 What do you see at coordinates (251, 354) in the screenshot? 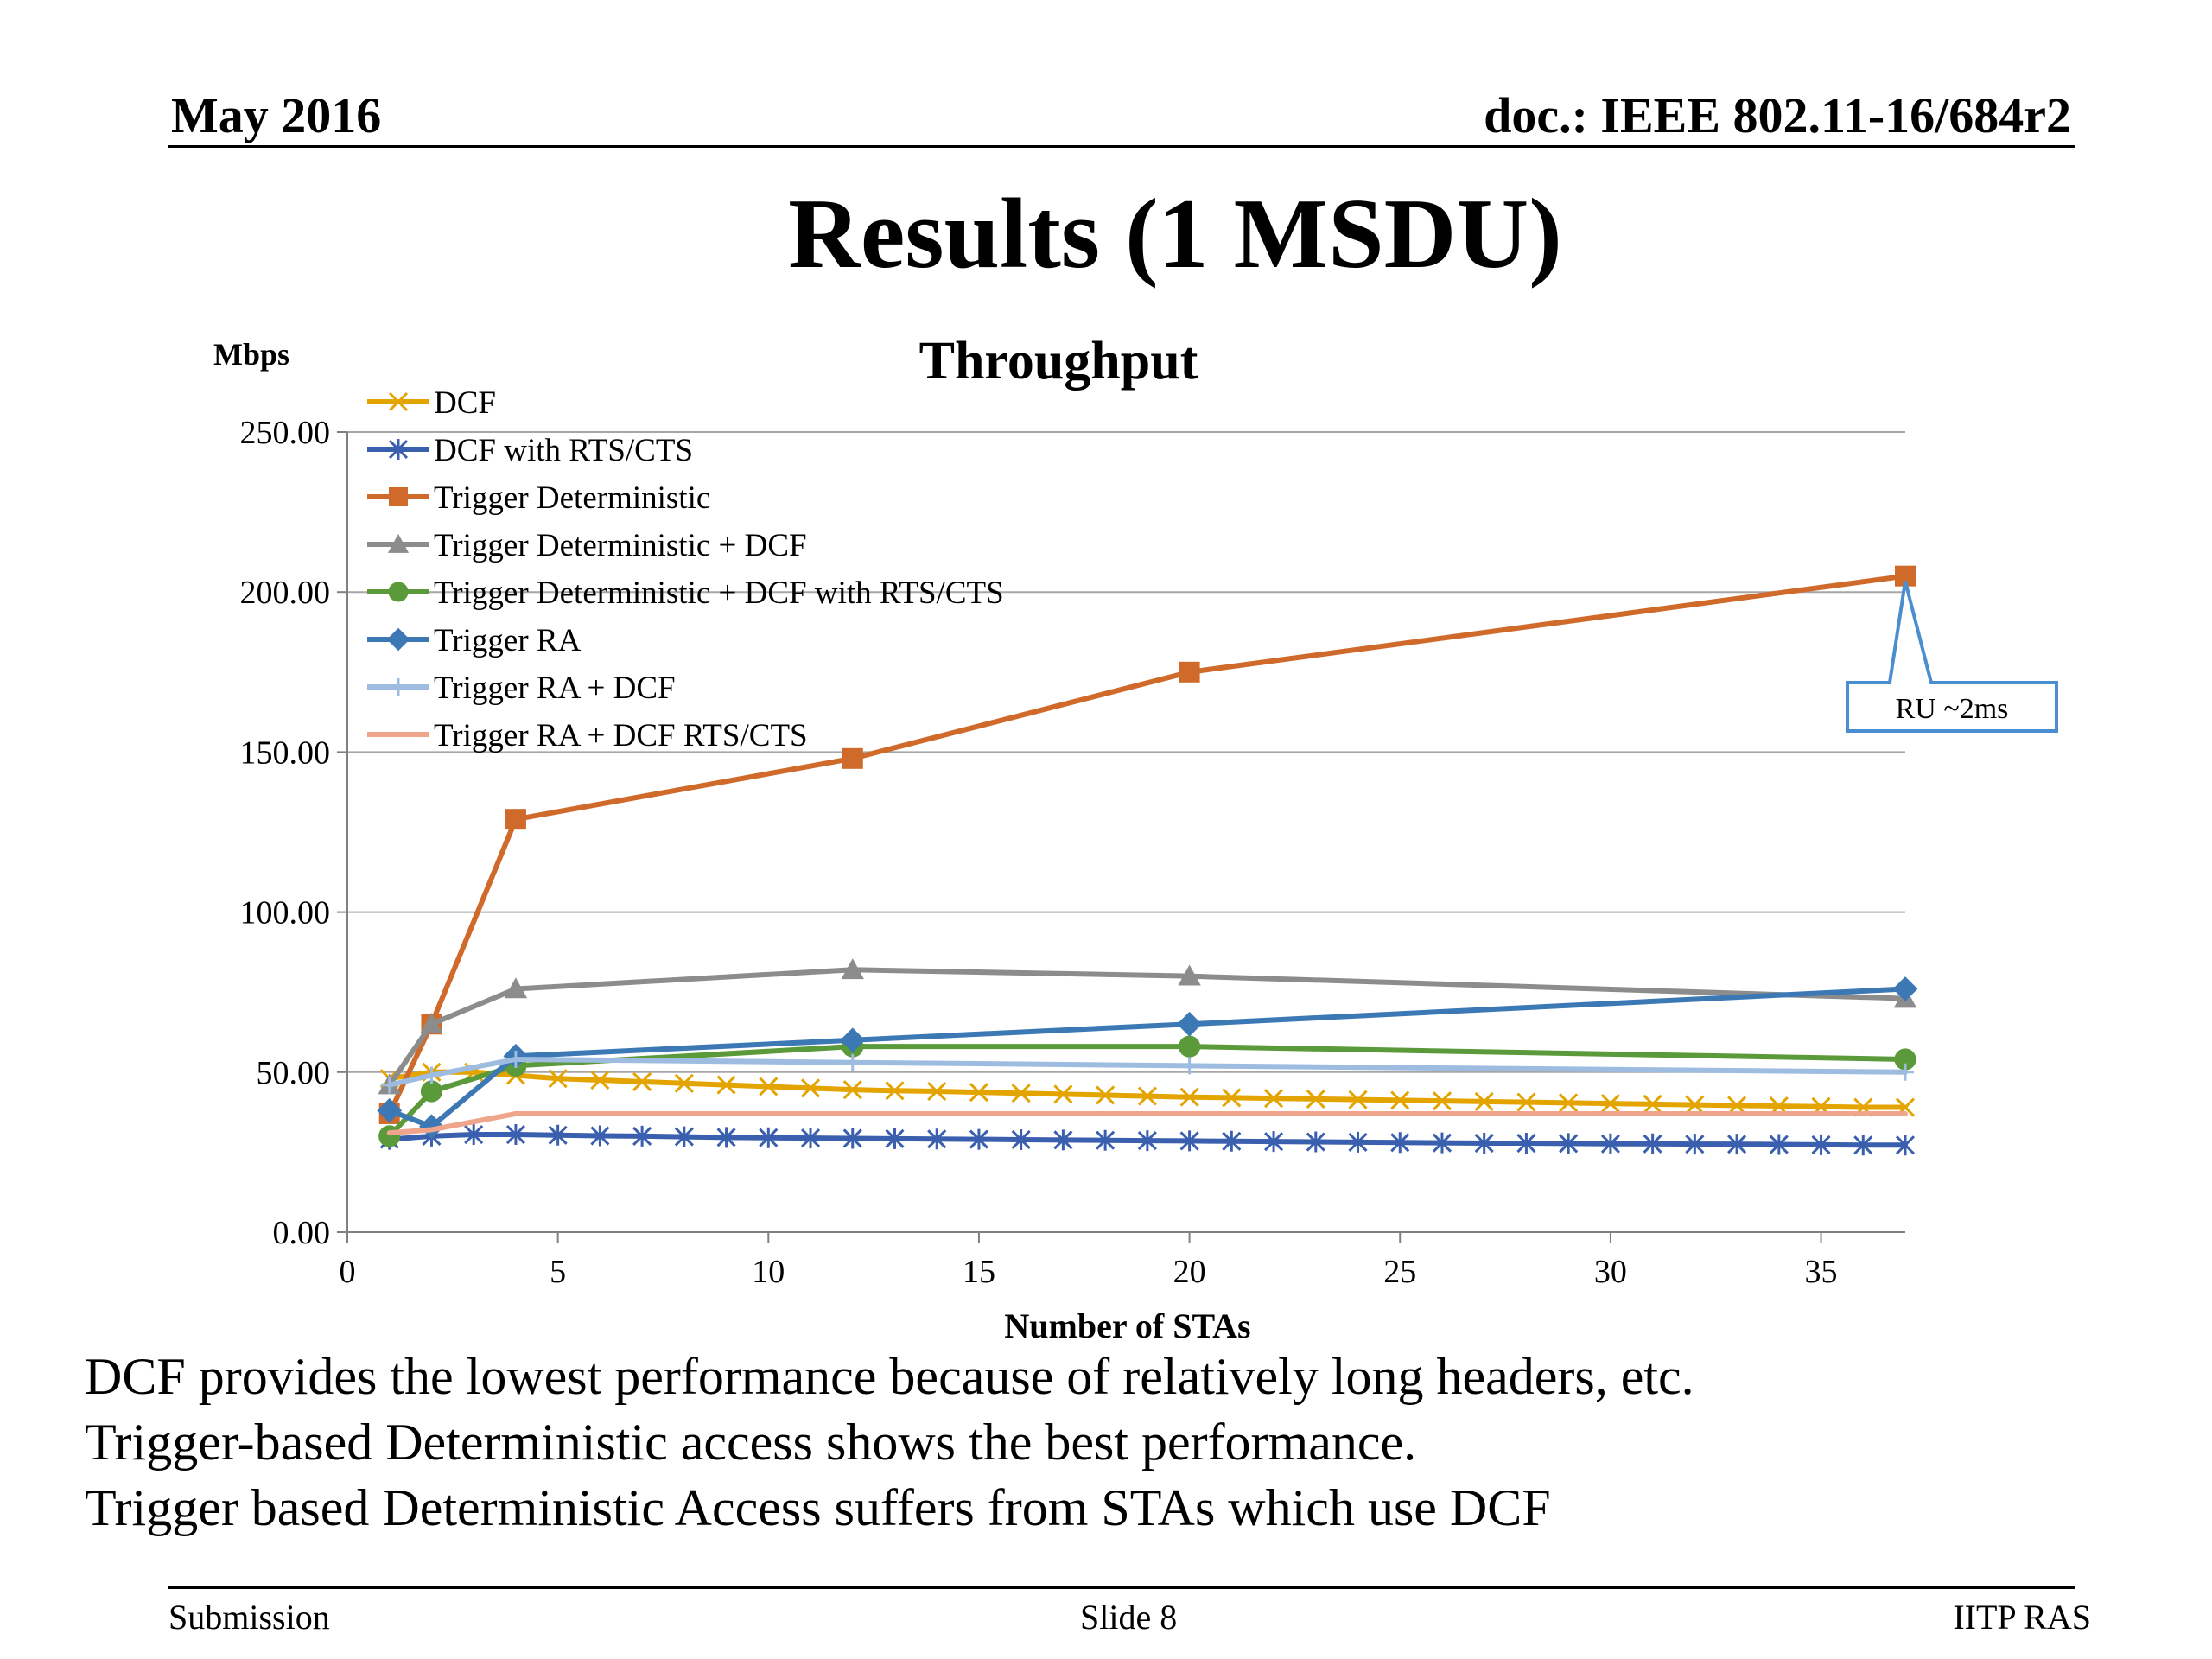
I see `y-axis-label: Mbps` at bounding box center [251, 354].